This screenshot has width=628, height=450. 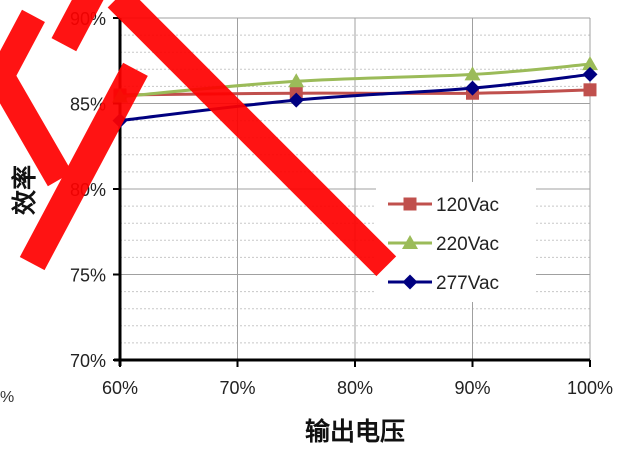 I want to click on y-axis-title: 效率, so click(x=24, y=190).